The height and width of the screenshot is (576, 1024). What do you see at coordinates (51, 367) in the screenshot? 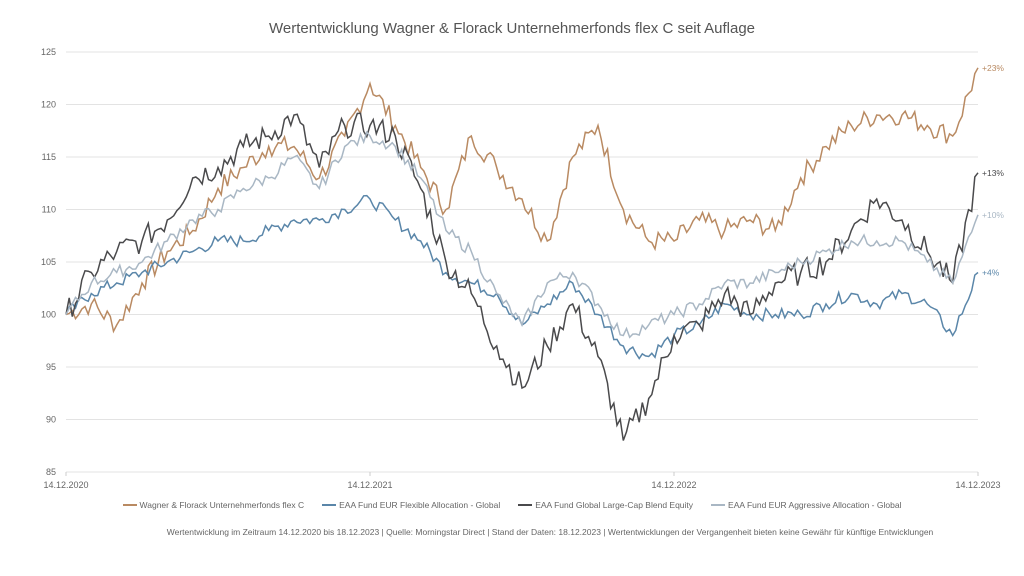
I see `y-tick-label: 95` at bounding box center [51, 367].